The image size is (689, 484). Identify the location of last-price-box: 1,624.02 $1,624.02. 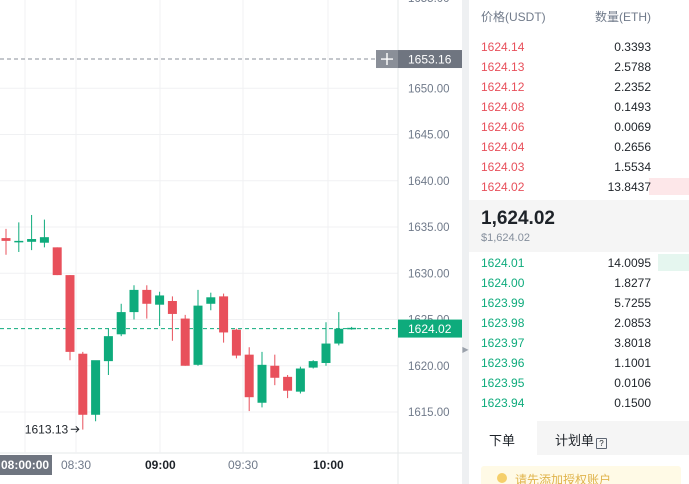
(579, 226).